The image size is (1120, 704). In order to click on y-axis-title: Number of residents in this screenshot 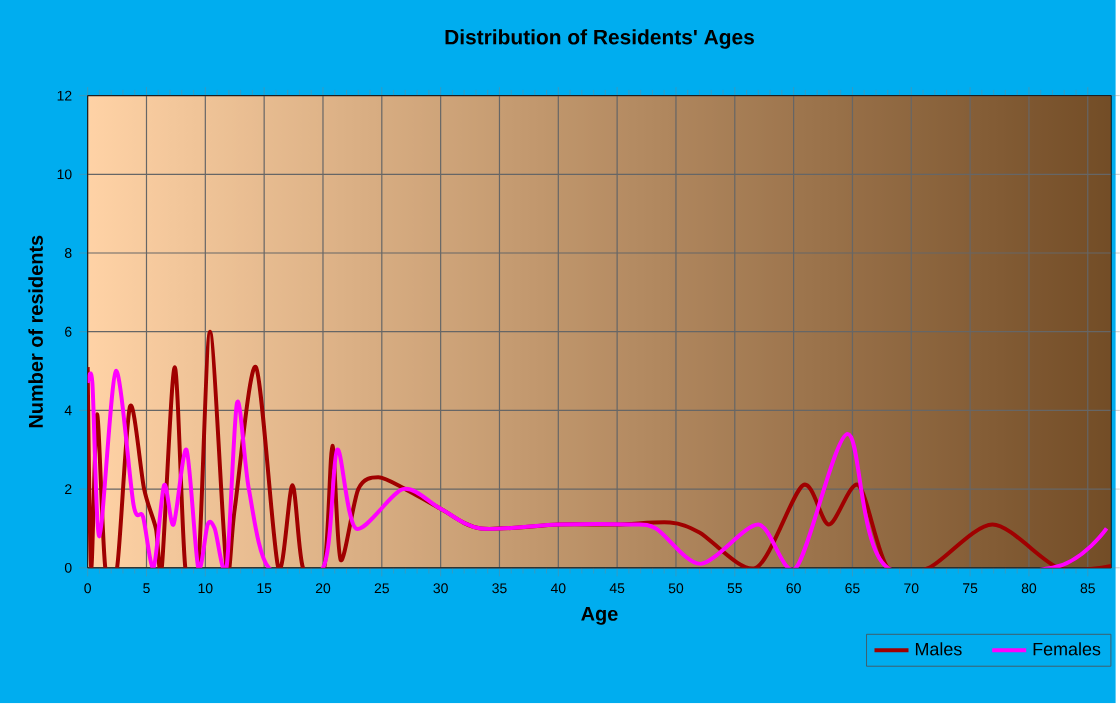, I will do `click(35, 332)`.